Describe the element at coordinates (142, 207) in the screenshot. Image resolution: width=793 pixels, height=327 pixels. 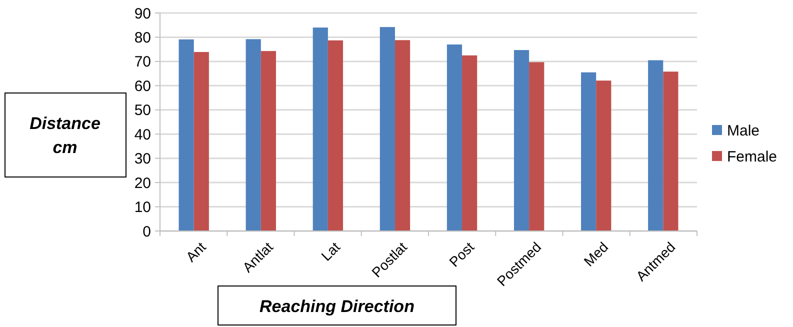
I see `y-tick-label: 10` at that location.